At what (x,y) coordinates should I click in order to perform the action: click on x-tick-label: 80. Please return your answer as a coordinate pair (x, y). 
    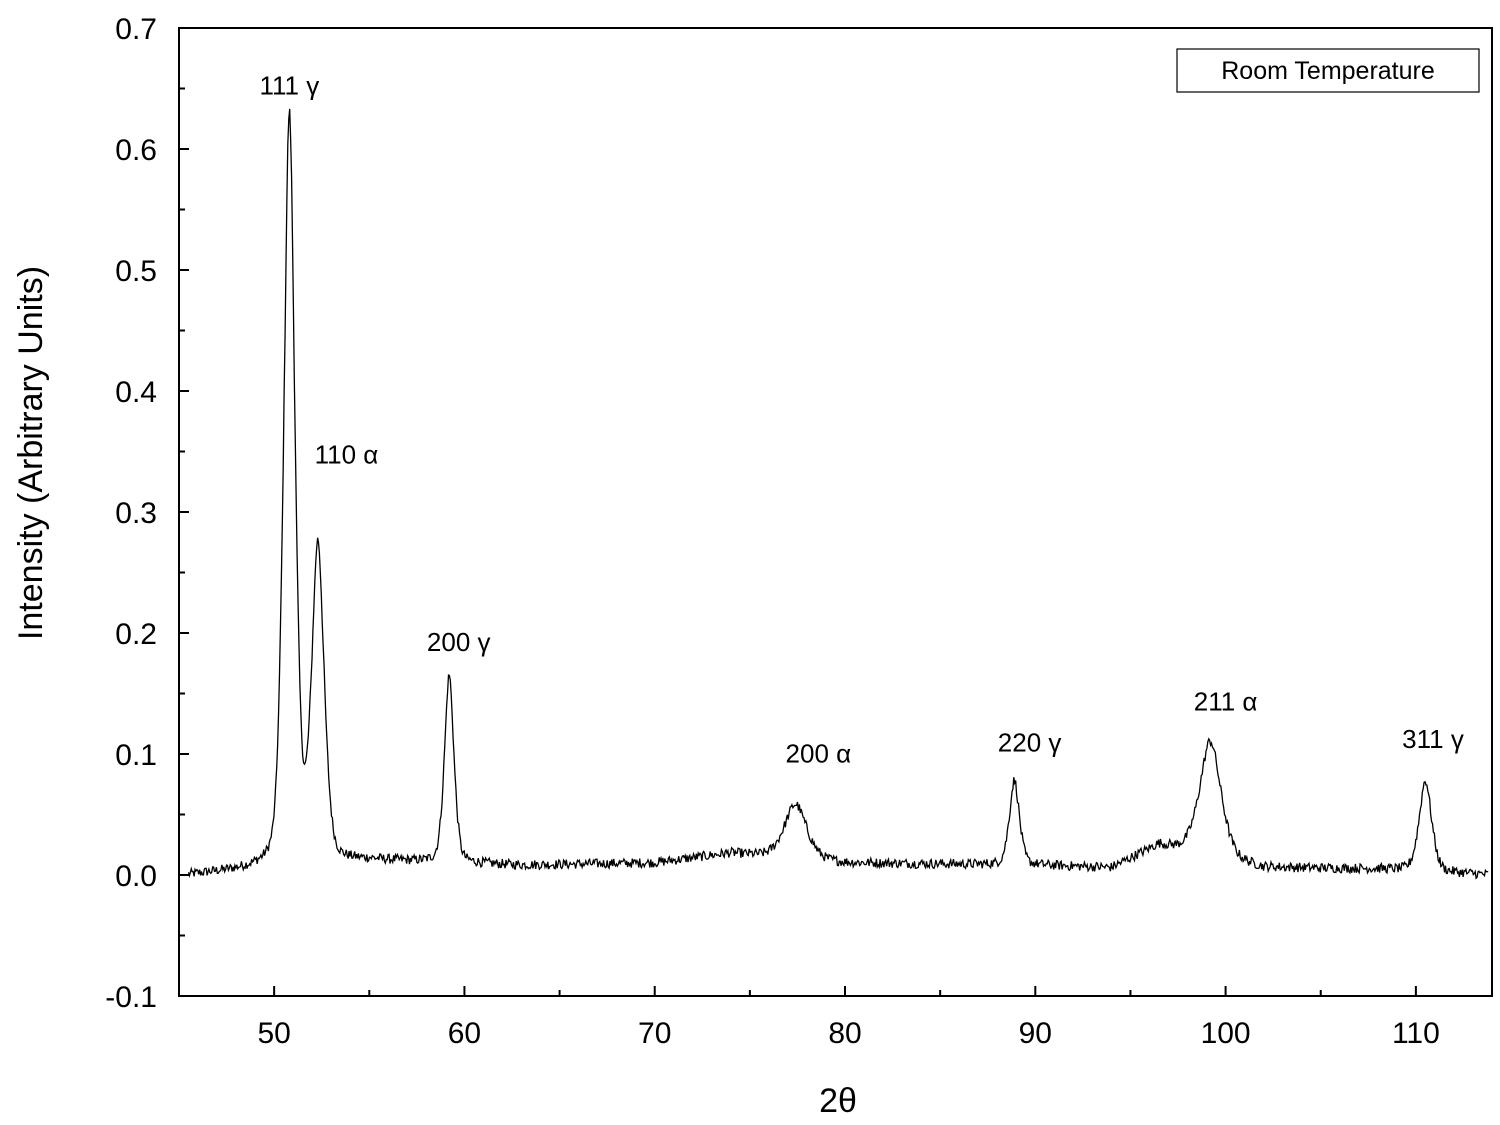
    Looking at the image, I should click on (844, 1033).